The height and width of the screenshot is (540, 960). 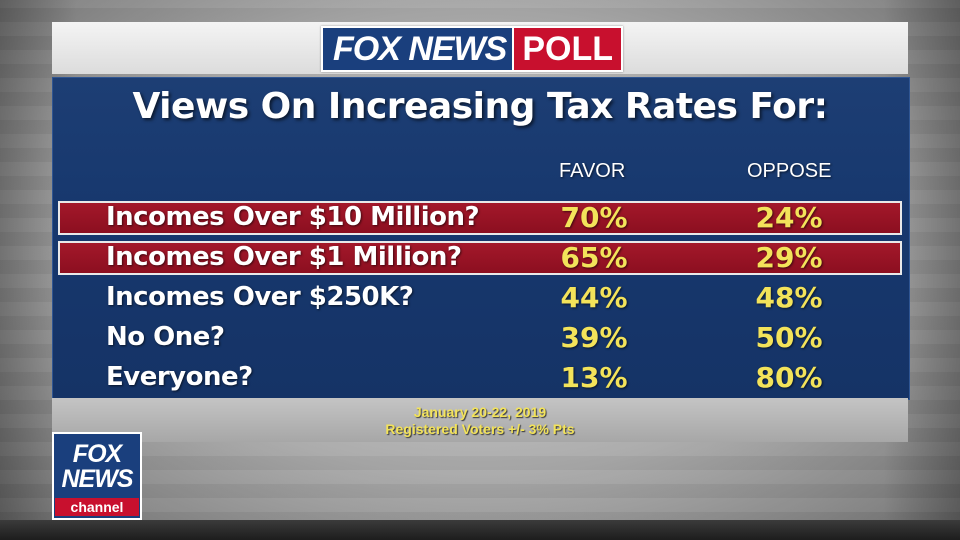 I want to click on fox-news-poll-logo: FOX NEWS POLL, so click(x=472, y=49).